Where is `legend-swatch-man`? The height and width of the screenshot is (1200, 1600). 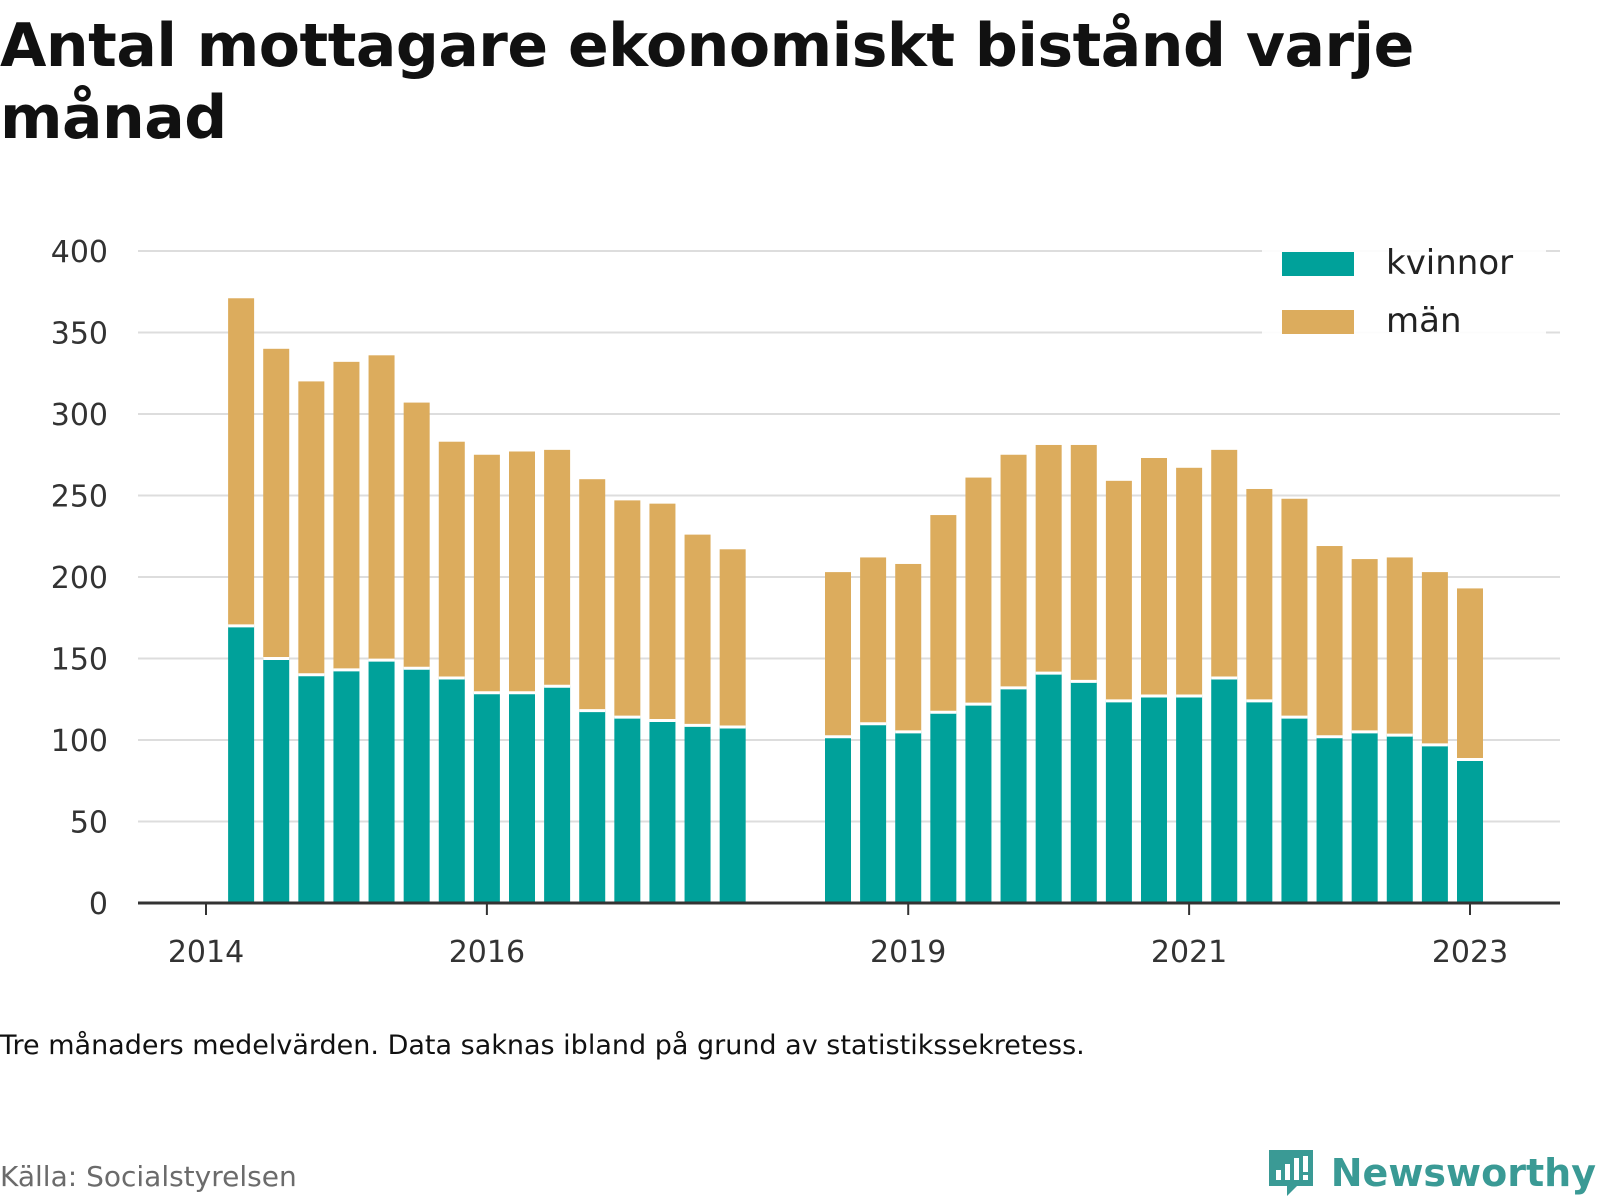 legend-swatch-man is located at coordinates (1318, 322).